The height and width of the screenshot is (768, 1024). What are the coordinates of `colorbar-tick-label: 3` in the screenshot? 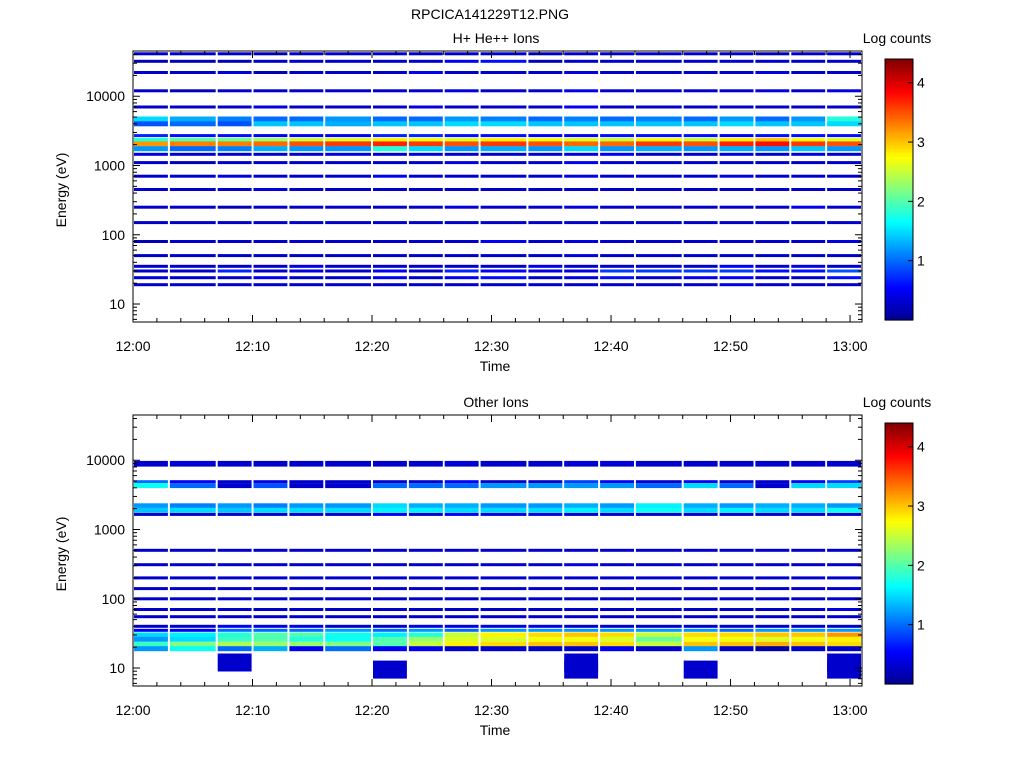 It's located at (921, 506).